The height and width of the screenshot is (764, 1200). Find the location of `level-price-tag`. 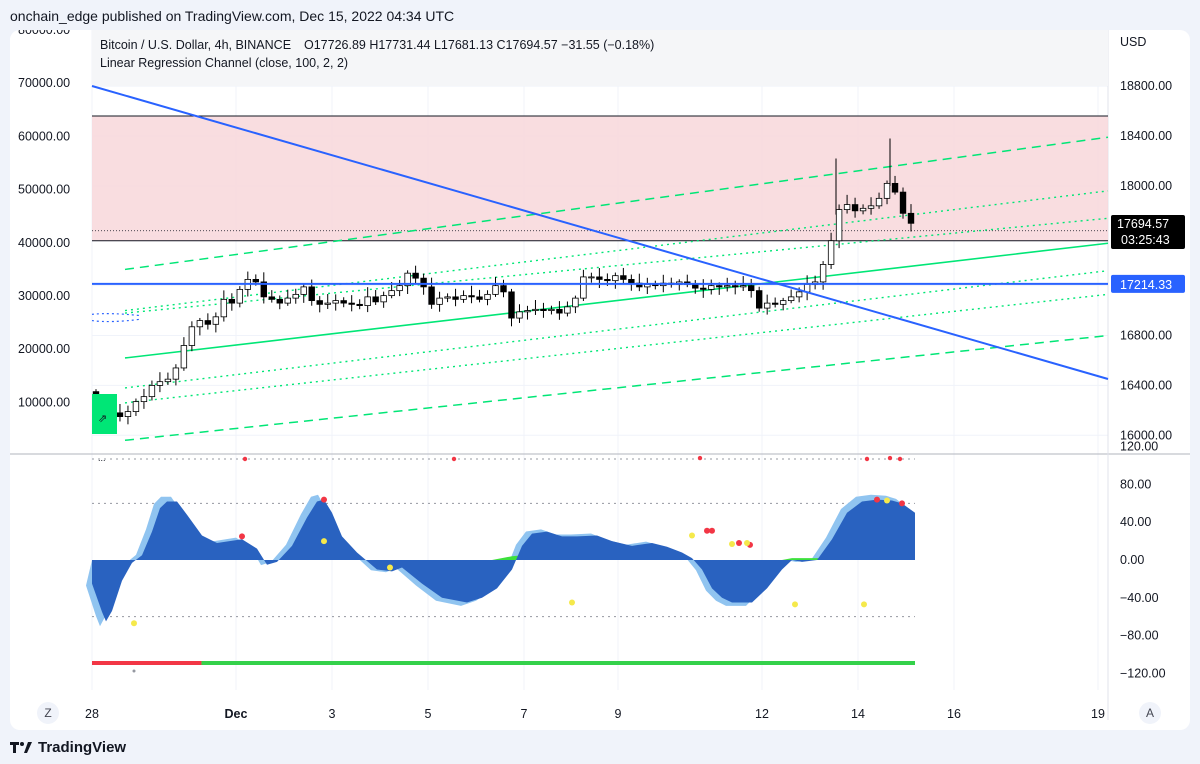

level-price-tag is located at coordinates (1148, 283).